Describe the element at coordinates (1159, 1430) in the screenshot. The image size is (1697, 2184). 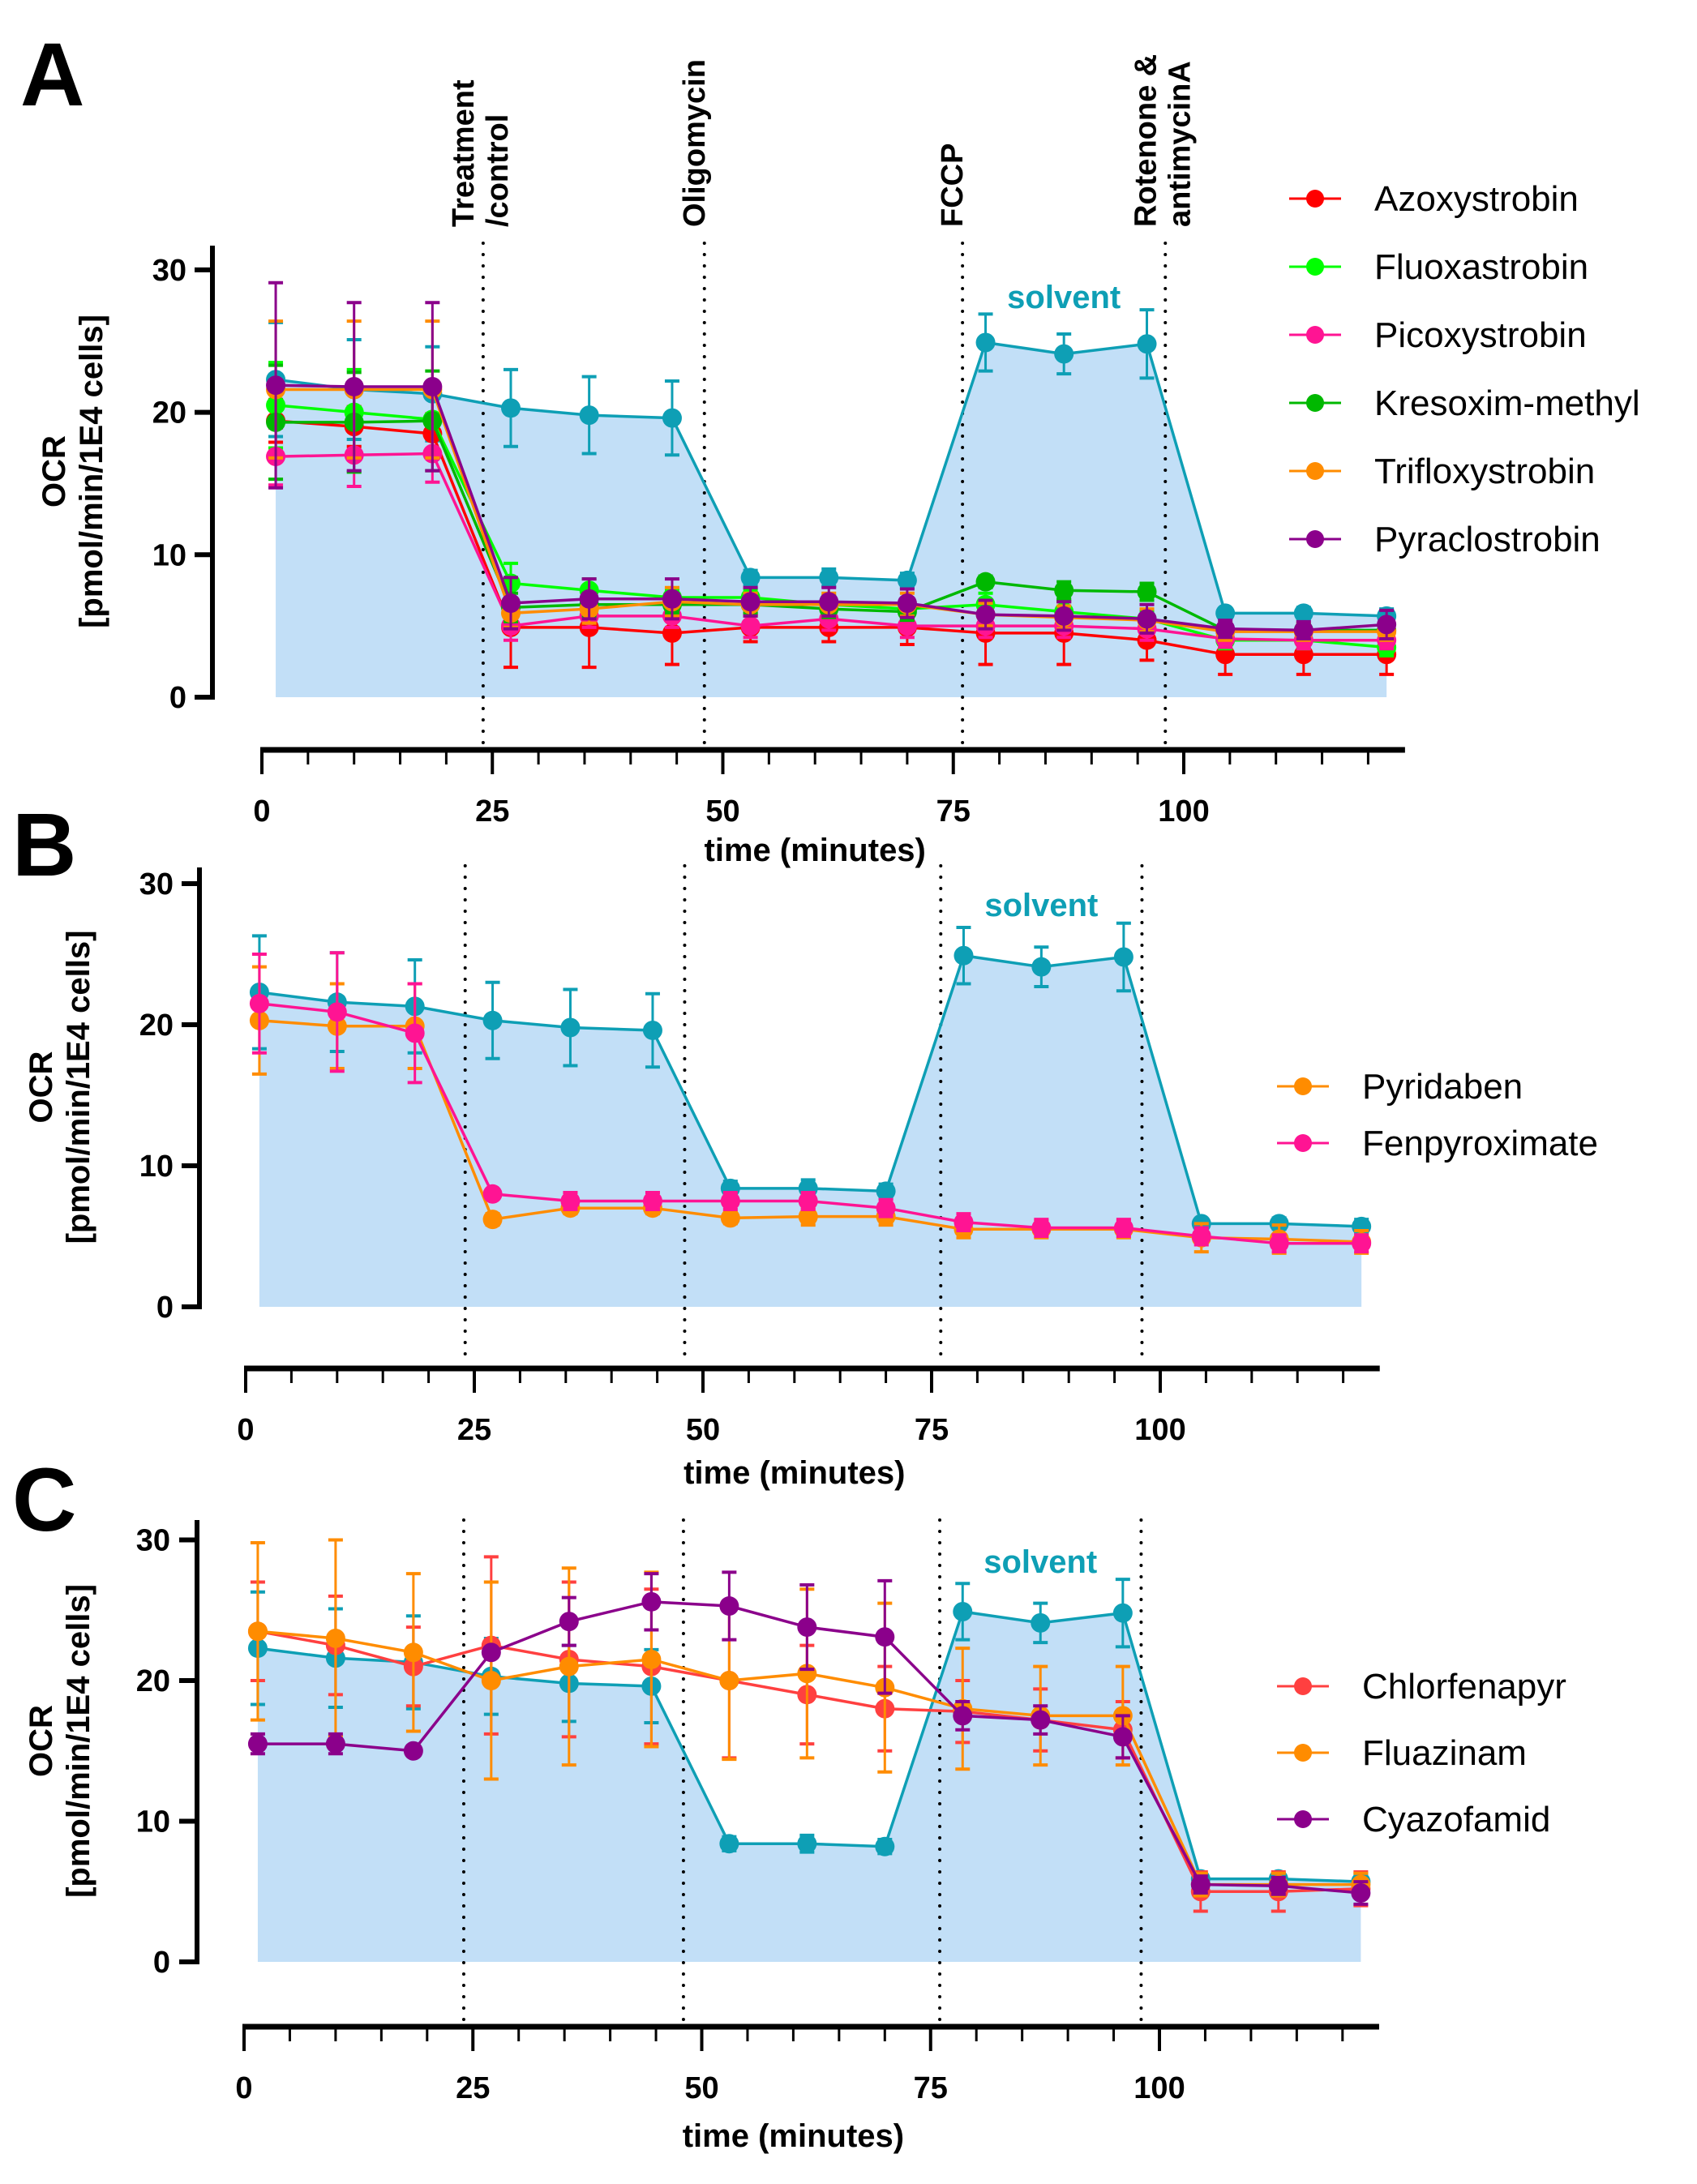
I see `x-tick-label-100: 100` at that location.